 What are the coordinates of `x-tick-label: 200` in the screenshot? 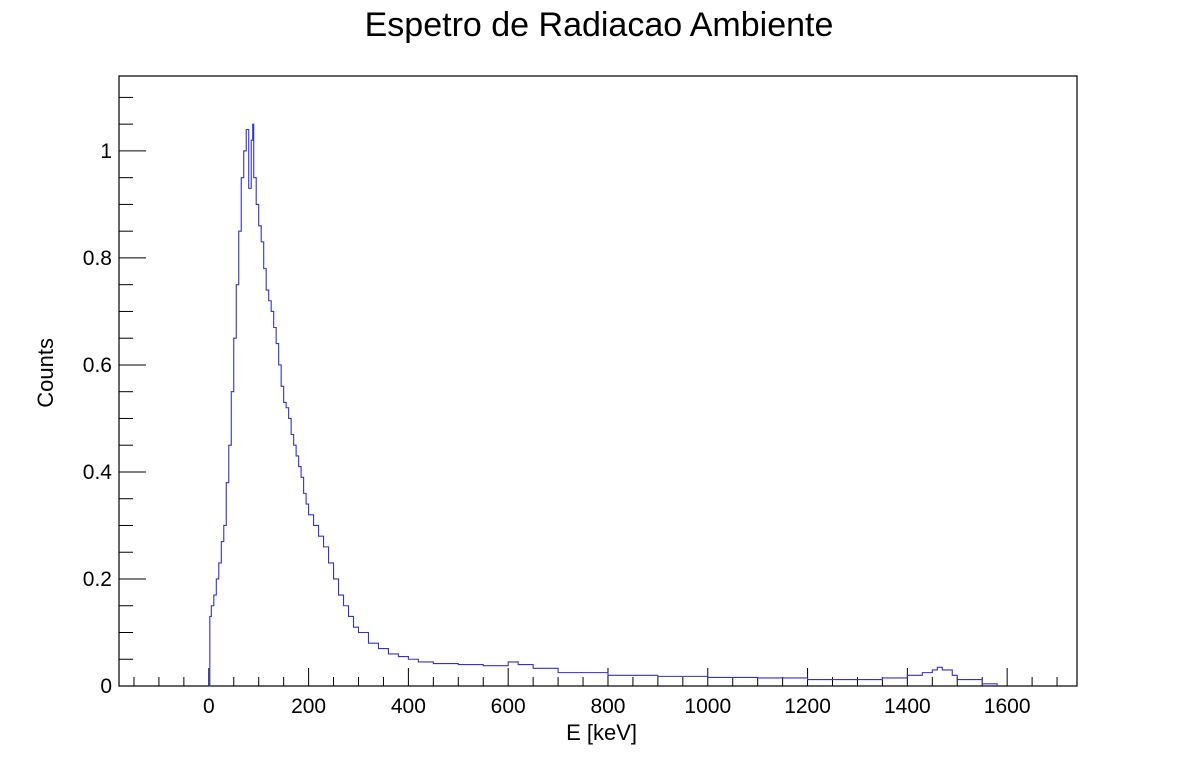 It's located at (308, 706).